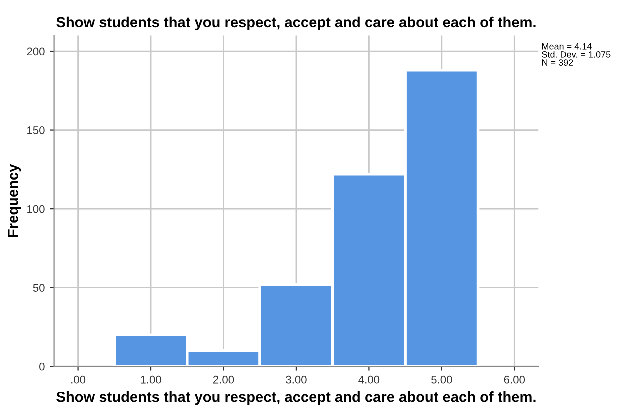  Describe the element at coordinates (151, 380) in the screenshot. I see `x-tick-label: 1.00` at that location.